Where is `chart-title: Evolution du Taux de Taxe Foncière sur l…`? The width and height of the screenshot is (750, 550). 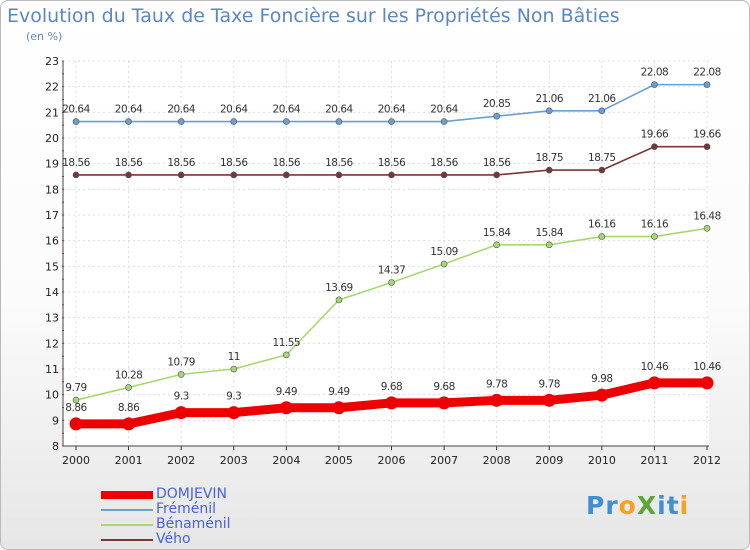 chart-title: Evolution du Taux de Taxe Foncière sur l… is located at coordinates (313, 16).